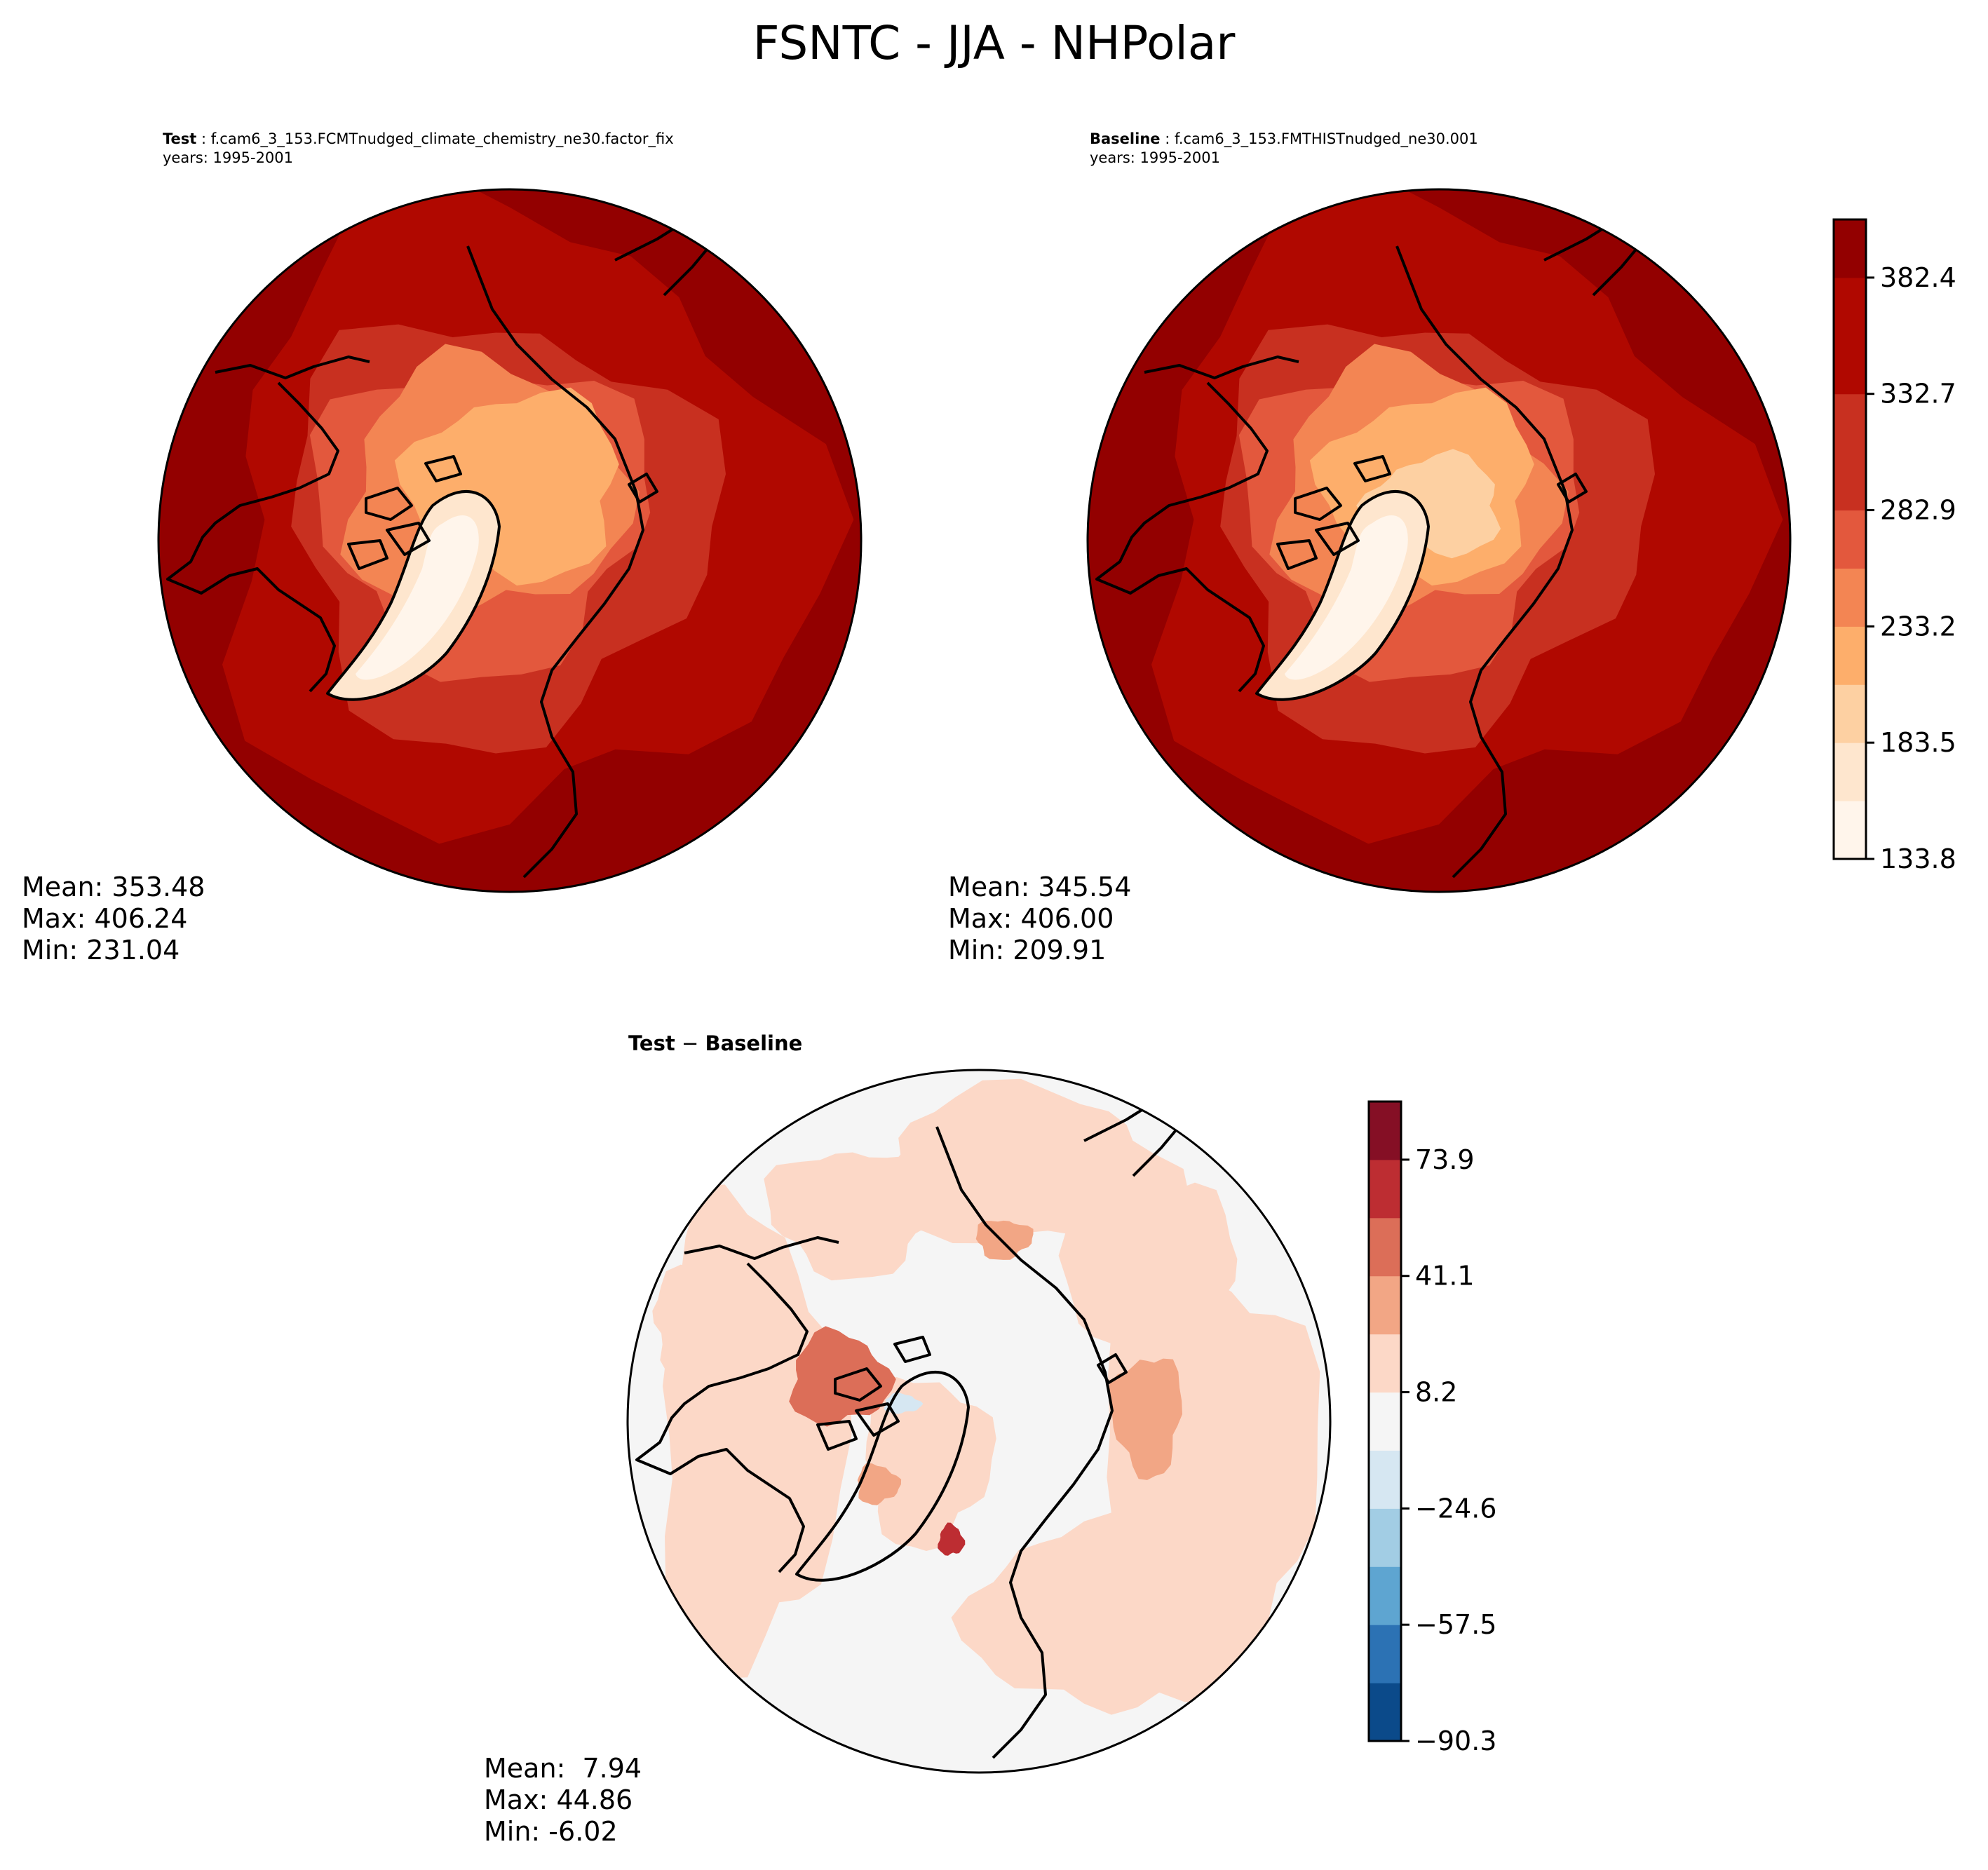 Image resolution: width=1988 pixels, height=1870 pixels. I want to click on colorbar-tick-label: 382.4, so click(1918, 277).